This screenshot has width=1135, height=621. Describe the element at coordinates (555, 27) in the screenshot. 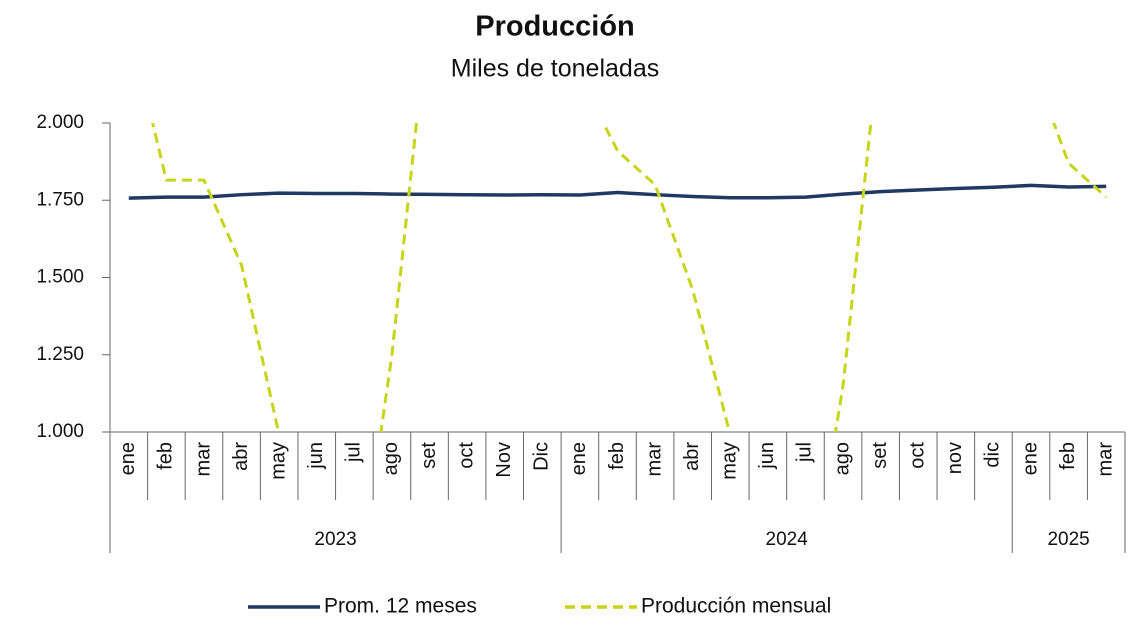

I see `chart-title: Producción` at that location.